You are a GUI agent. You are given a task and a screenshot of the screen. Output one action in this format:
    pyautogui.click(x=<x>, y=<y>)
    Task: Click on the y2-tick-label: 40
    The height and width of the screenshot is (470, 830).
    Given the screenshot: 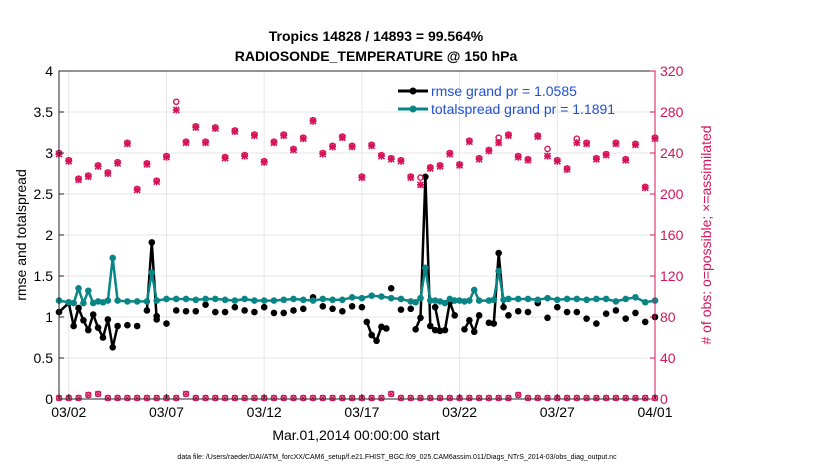 What is the action you would take?
    pyautogui.click(x=668, y=358)
    